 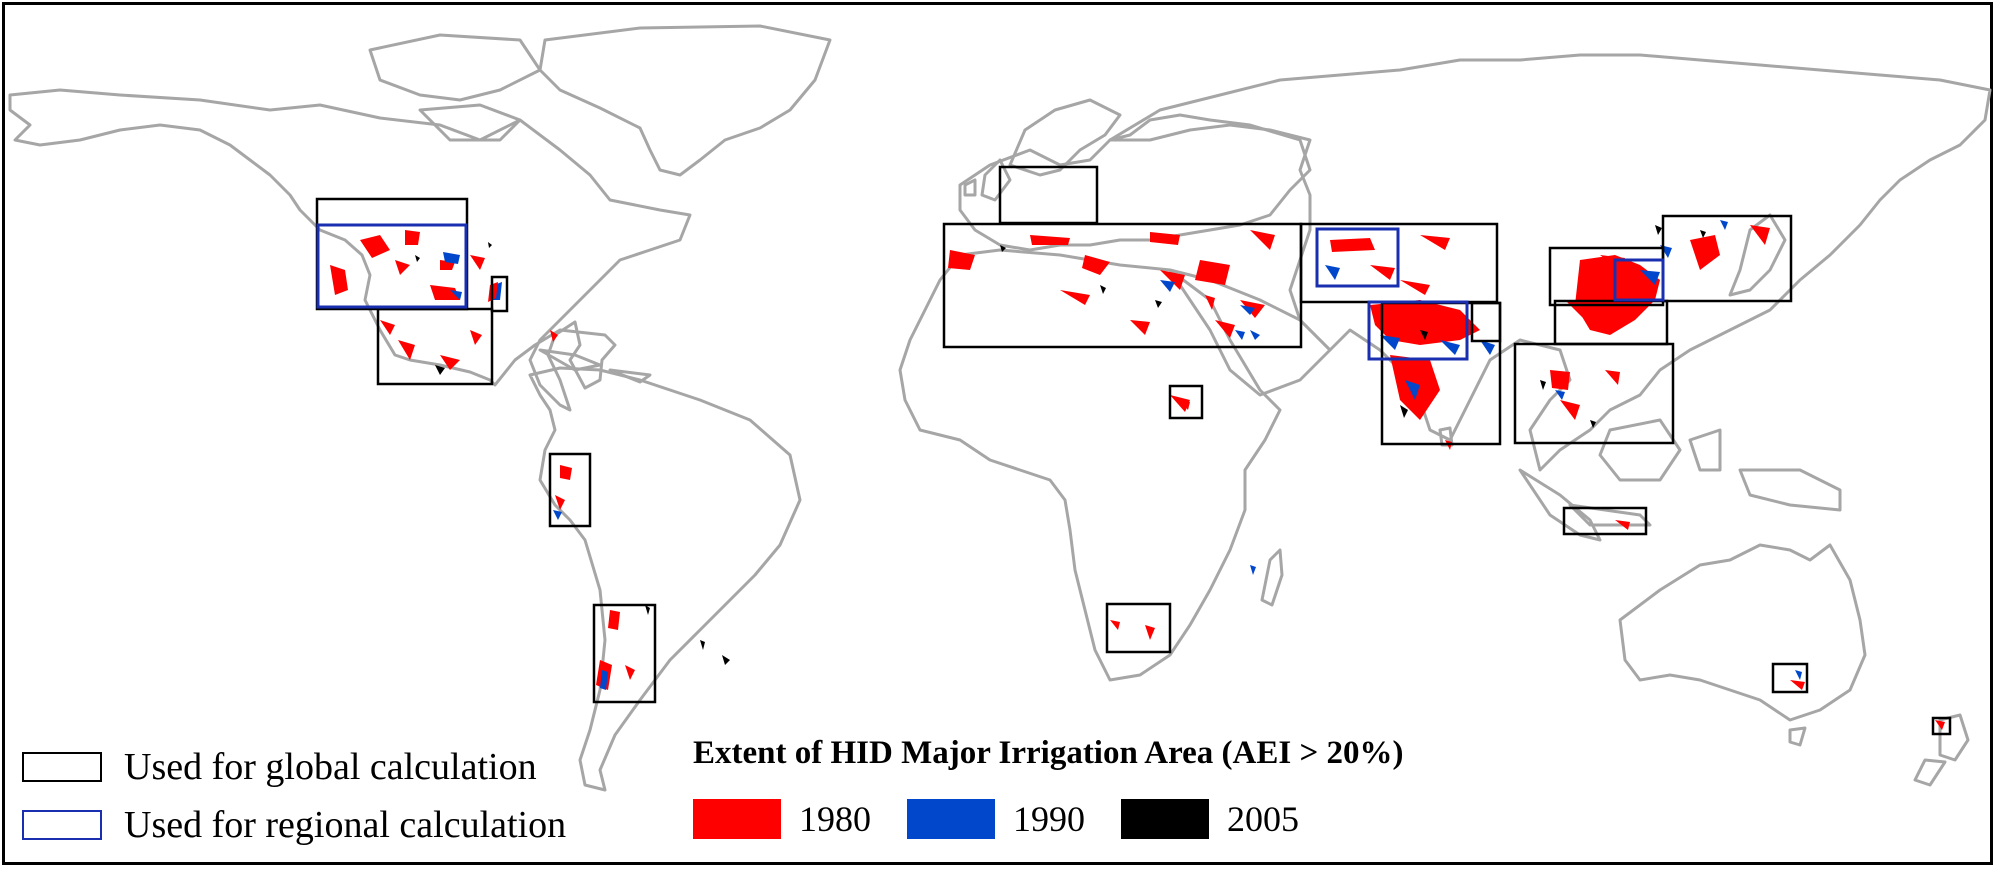 What do you see at coordinates (455, 87) in the screenshot?
I see `coastline-arctic-islands` at bounding box center [455, 87].